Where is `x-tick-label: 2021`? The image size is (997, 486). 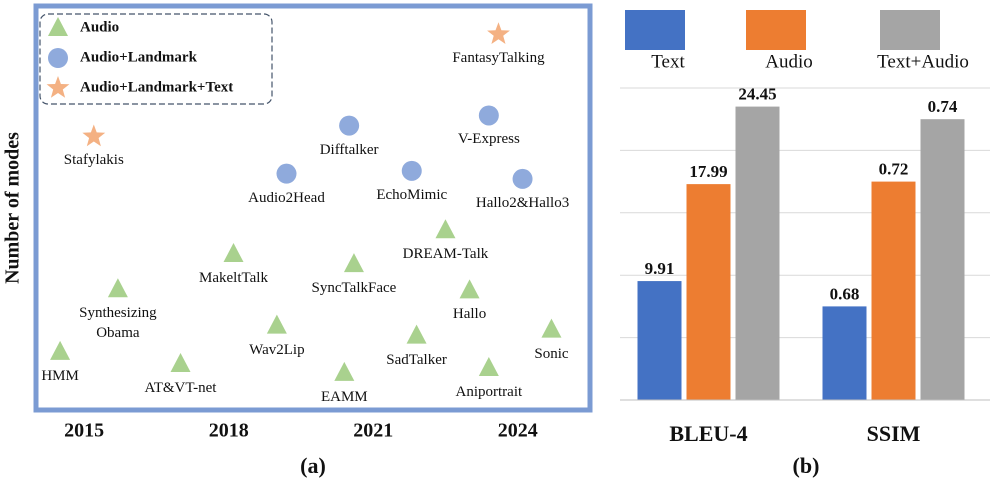 x-tick-label: 2021 is located at coordinates (373, 431).